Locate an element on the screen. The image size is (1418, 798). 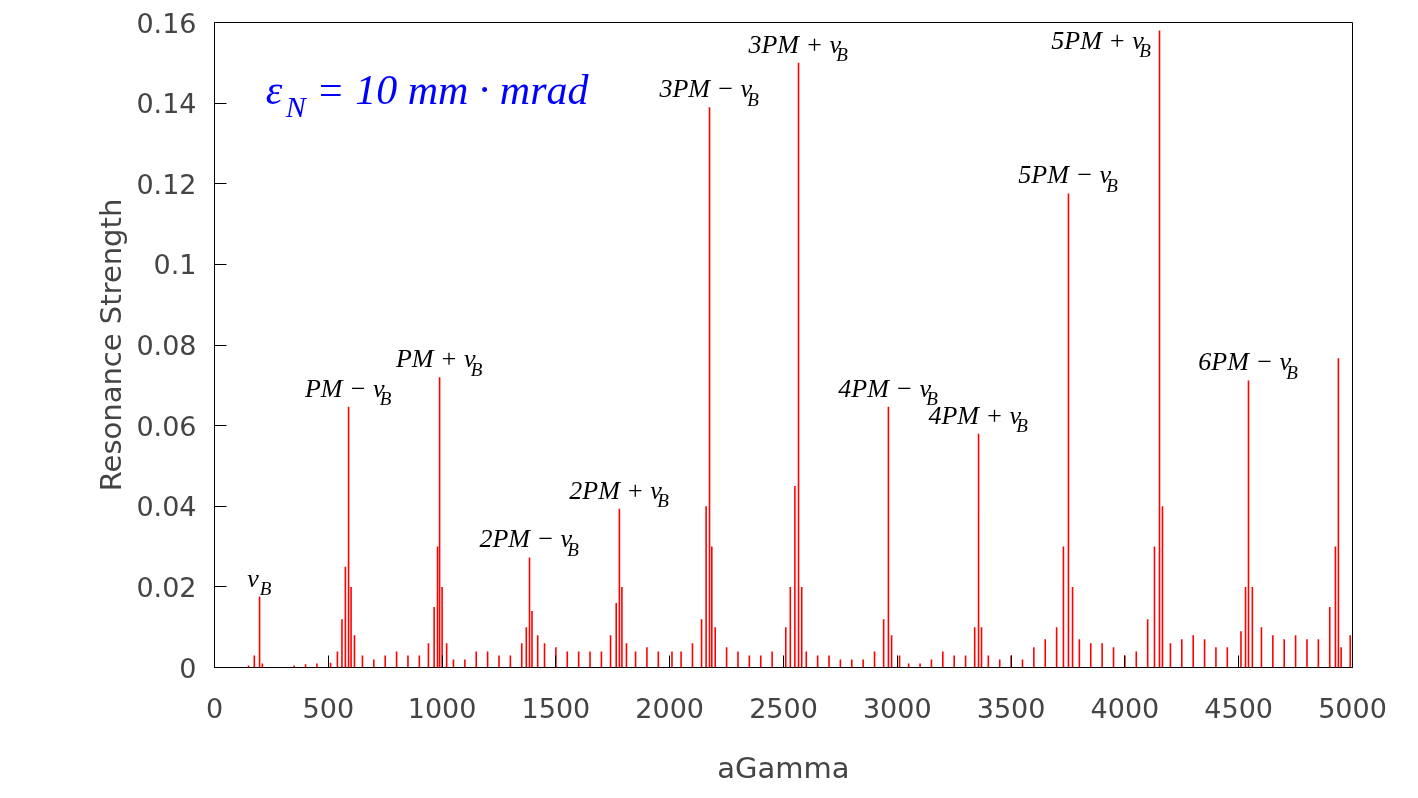
y-tick-label: 0.16 is located at coordinates (166, 23).